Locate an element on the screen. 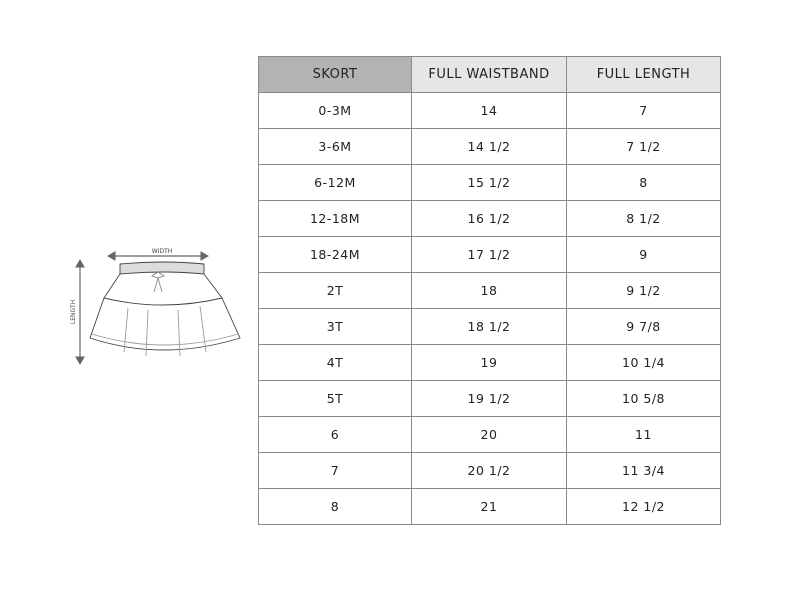 The width and height of the screenshot is (792, 612). waistband-cell: 21 is located at coordinates (489, 506).